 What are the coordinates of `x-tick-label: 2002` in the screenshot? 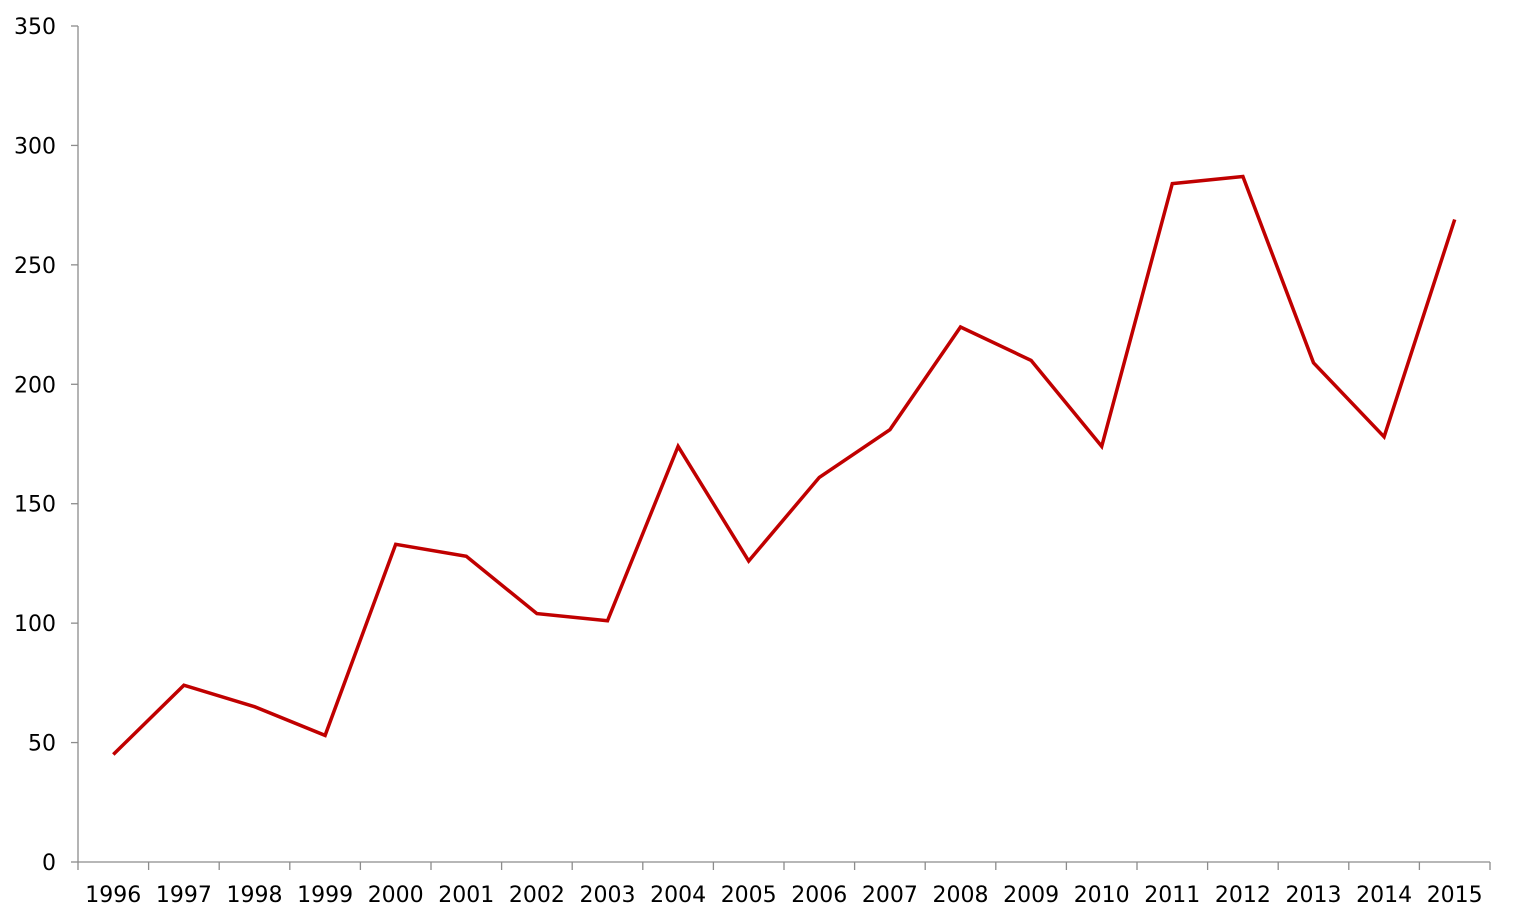 It's located at (537, 895).